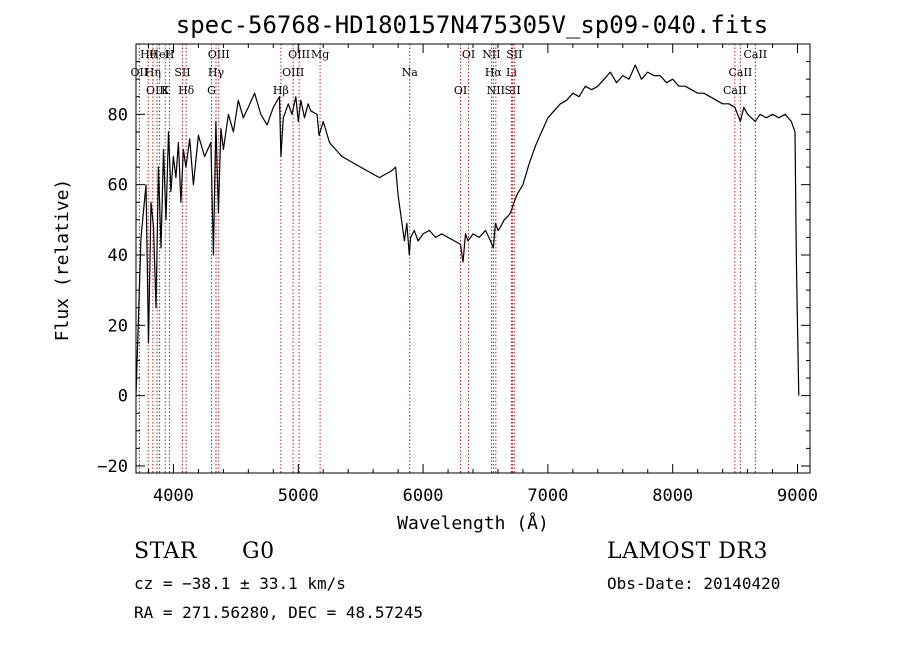 This screenshot has height=649, width=900. Describe the element at coordinates (186, 90) in the screenshot. I see `marker-label: Hδ` at that location.